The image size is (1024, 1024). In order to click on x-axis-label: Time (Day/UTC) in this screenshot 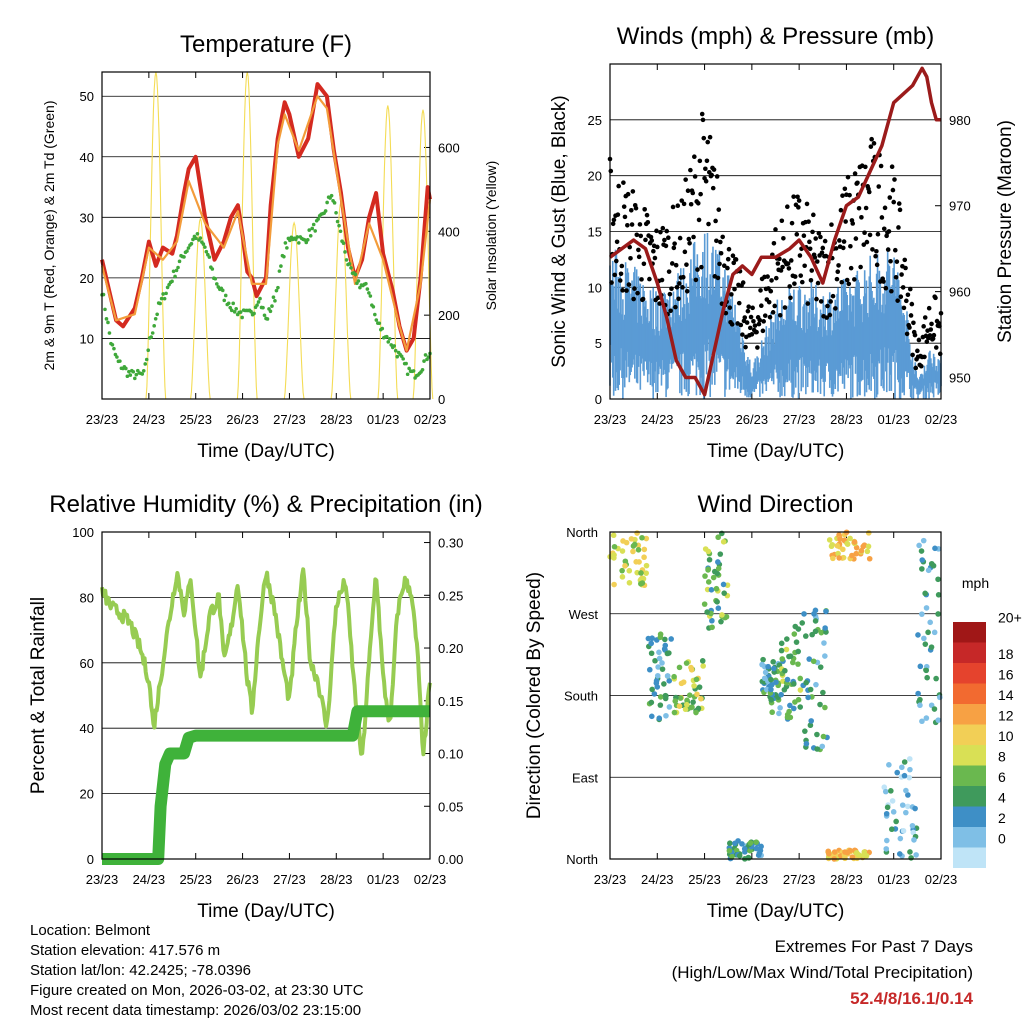, I will do `click(776, 451)`.